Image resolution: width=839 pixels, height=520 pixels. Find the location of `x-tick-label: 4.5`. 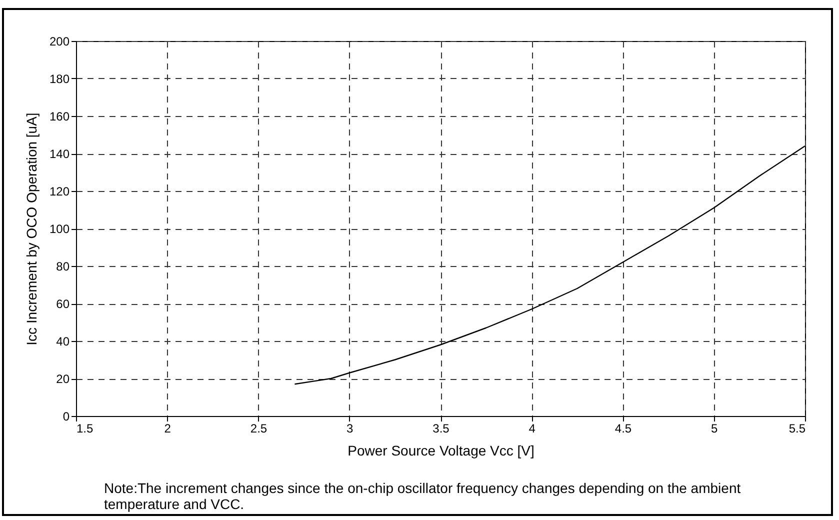

x-tick-label: 4.5 is located at coordinates (623, 429).